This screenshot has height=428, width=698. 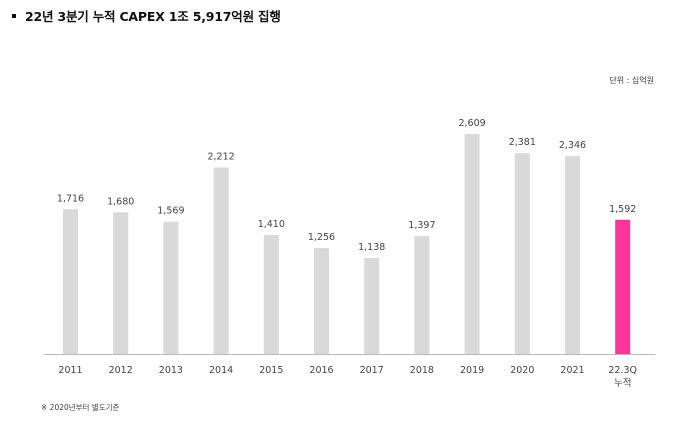 What do you see at coordinates (271, 370) in the screenshot?
I see `x-tick-label: 2015` at bounding box center [271, 370].